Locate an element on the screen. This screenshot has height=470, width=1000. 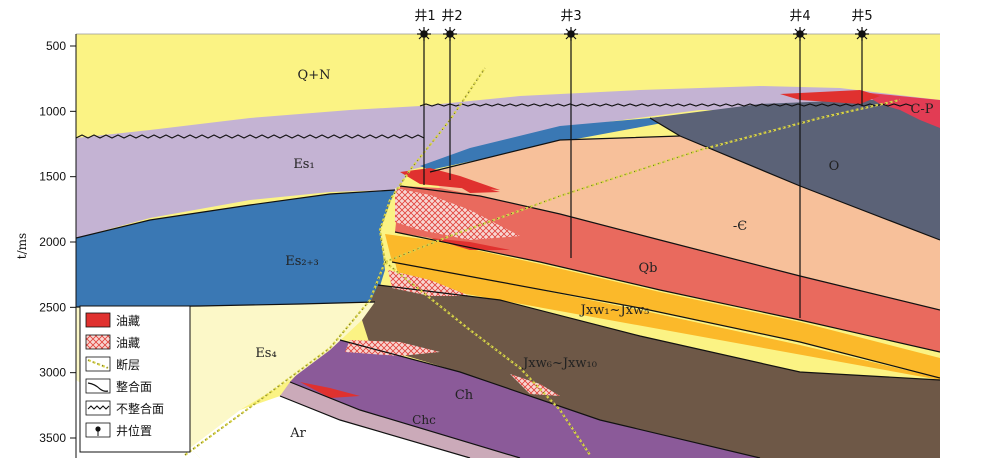
legend-label: 断层 is located at coordinates (128, 364).